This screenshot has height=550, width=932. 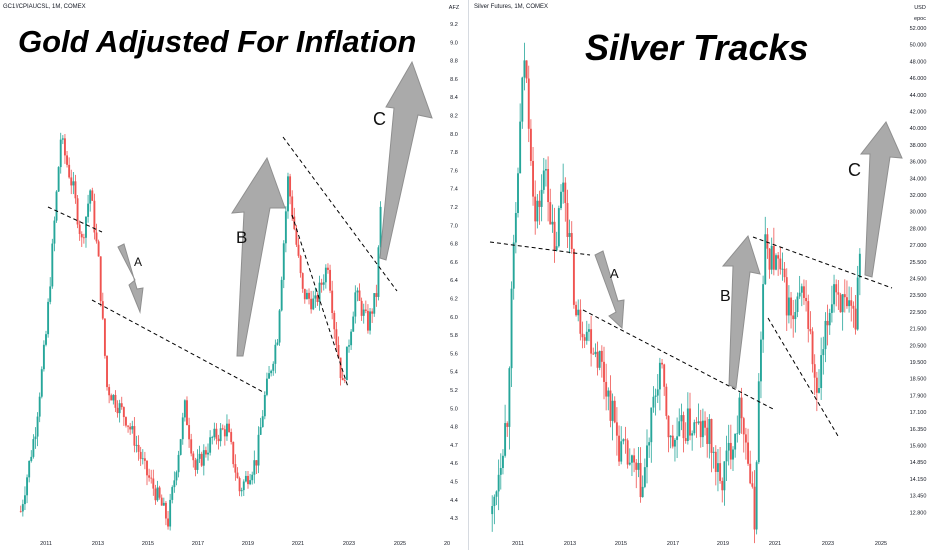 I want to click on price-tick-label: 20.500, so click(x=918, y=346).